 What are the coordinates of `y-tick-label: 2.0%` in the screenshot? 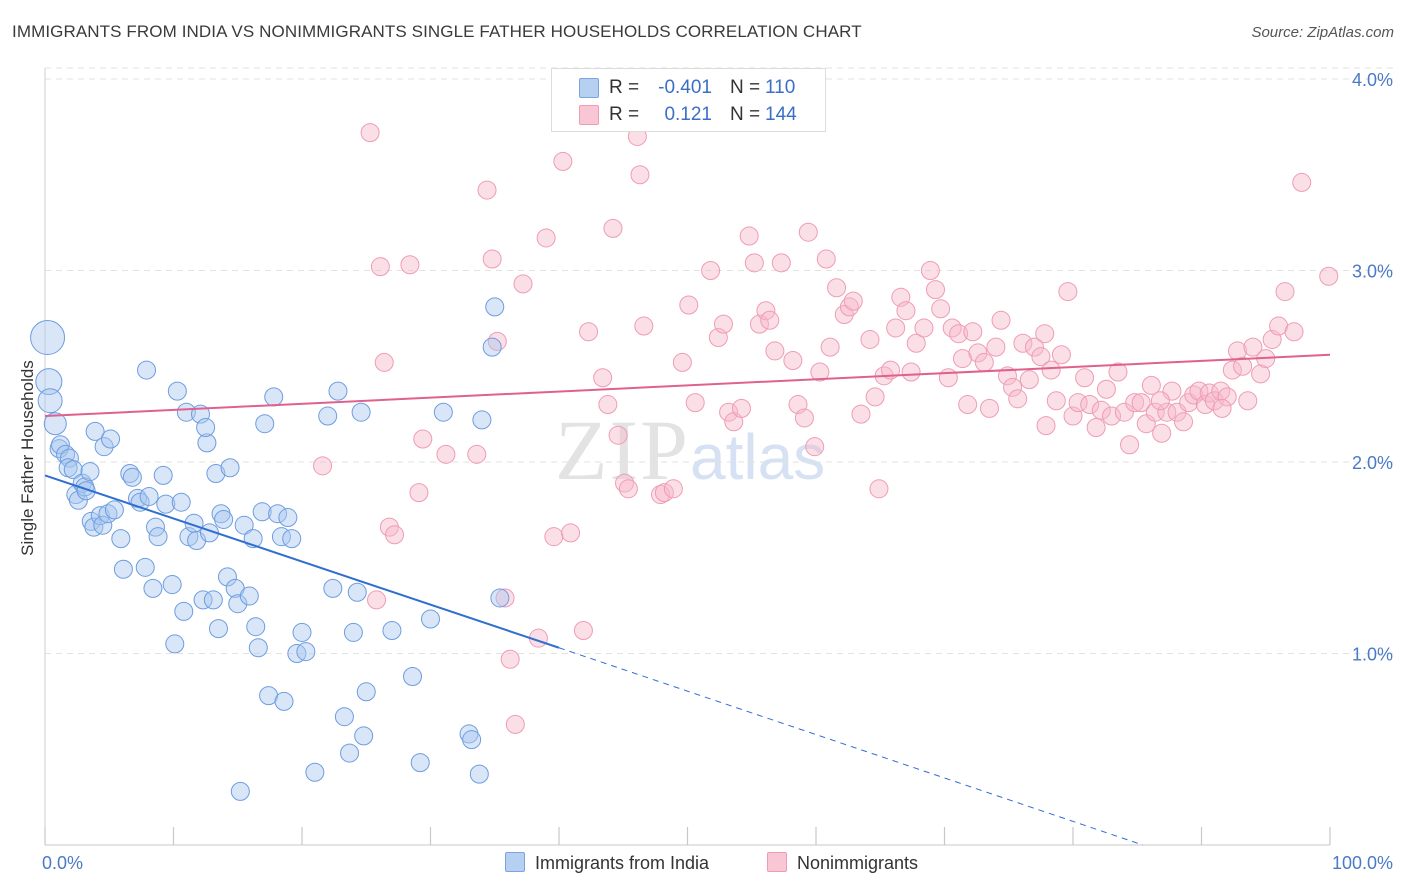 It's located at (1372, 463).